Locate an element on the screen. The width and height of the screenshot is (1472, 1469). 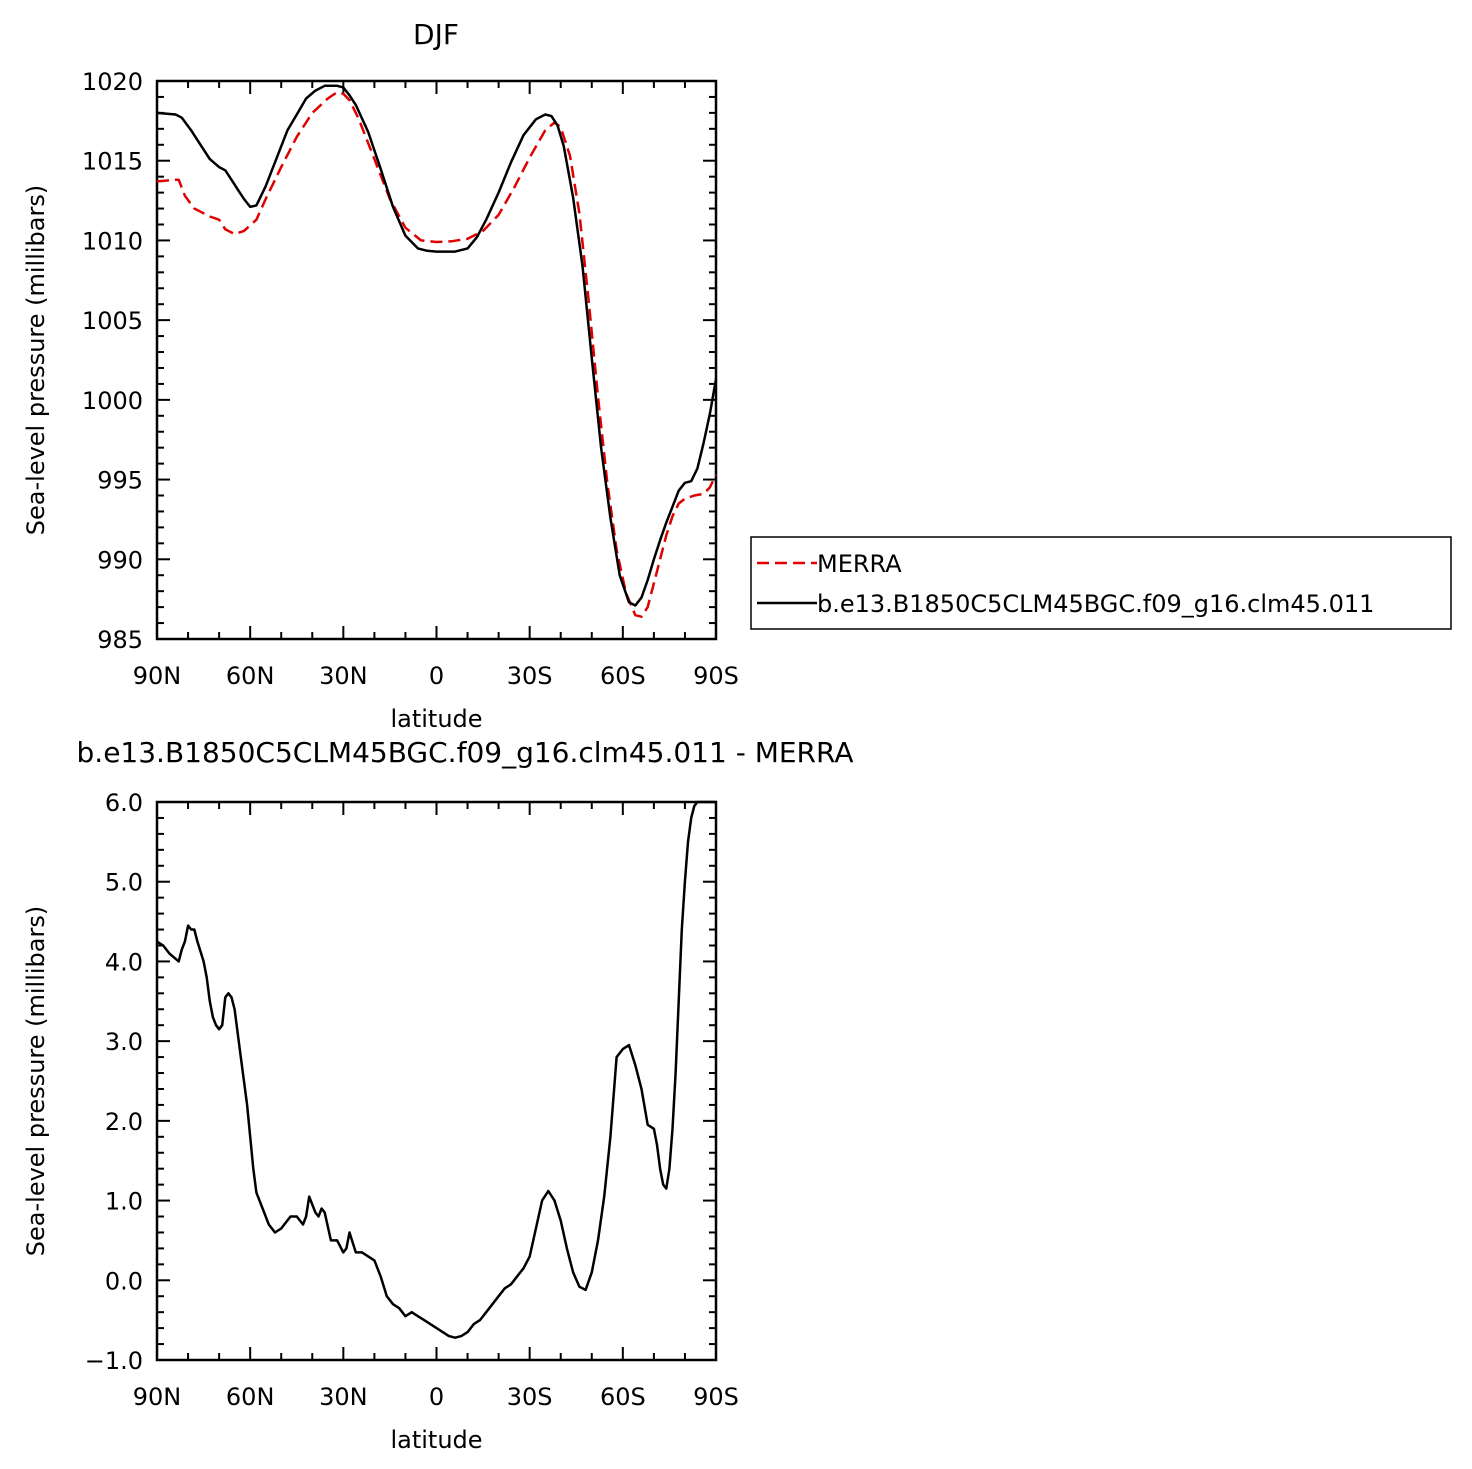
y-tick-label: 1.0 is located at coordinates (124, 1202).